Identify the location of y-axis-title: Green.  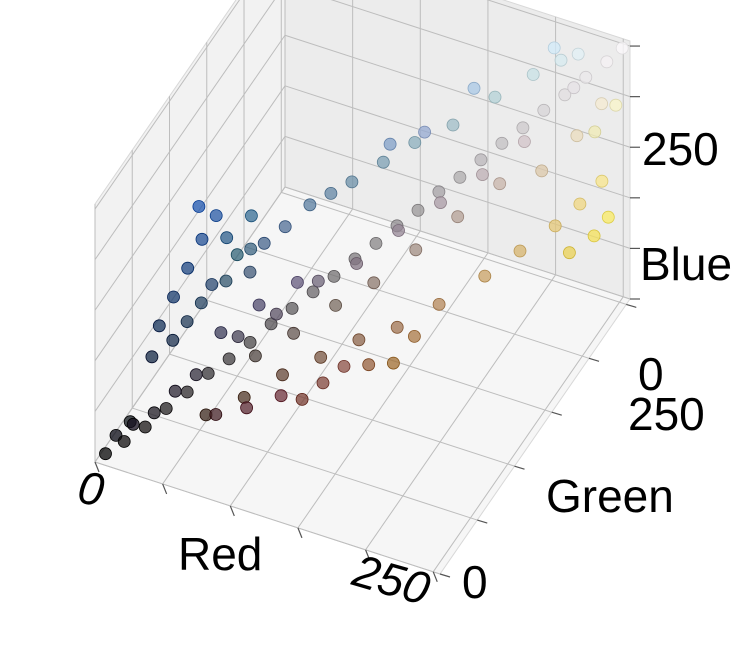
(610, 496).